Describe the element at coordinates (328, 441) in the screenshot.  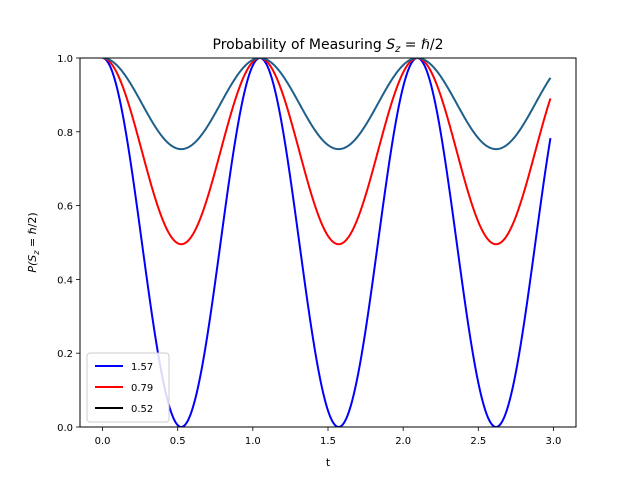
I see `x-tick-label: 1.5` at that location.